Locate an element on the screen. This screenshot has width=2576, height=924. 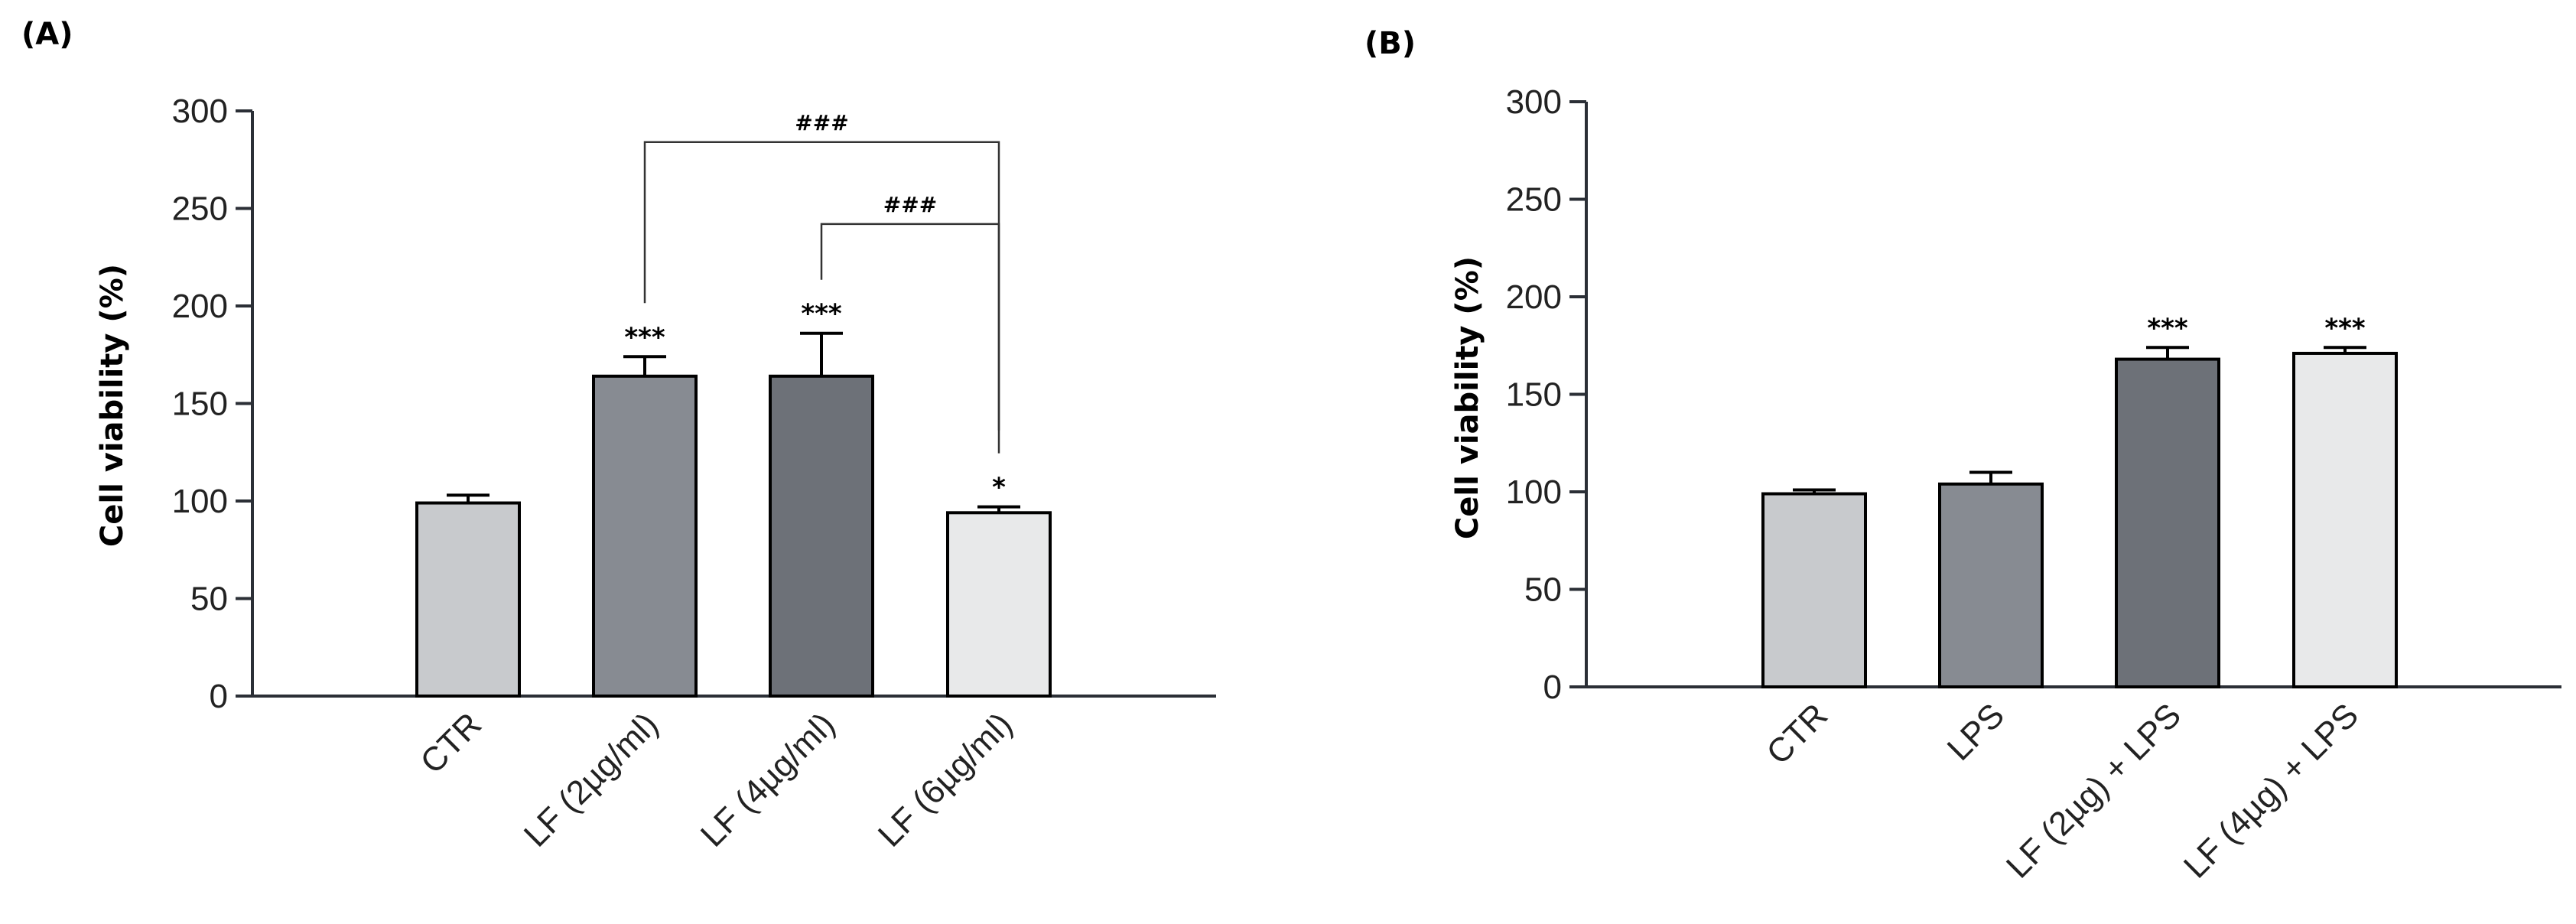
y-tick-label-a: 250 is located at coordinates (200, 209).